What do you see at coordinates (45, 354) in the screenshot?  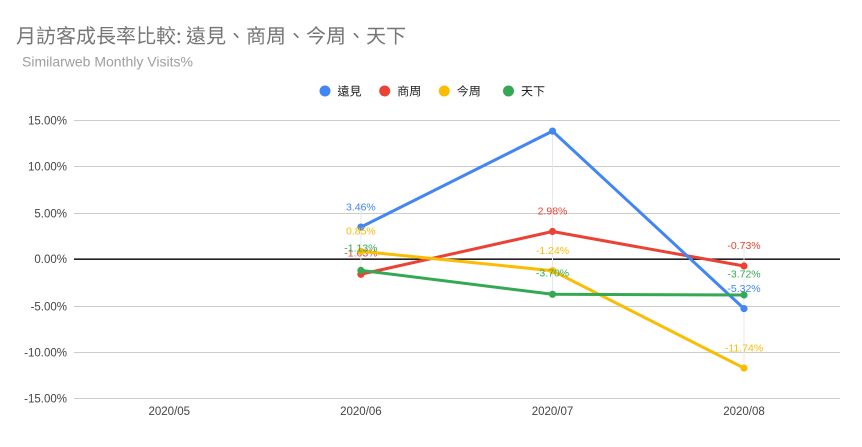 I see `svg-text: -10.00%` at bounding box center [45, 354].